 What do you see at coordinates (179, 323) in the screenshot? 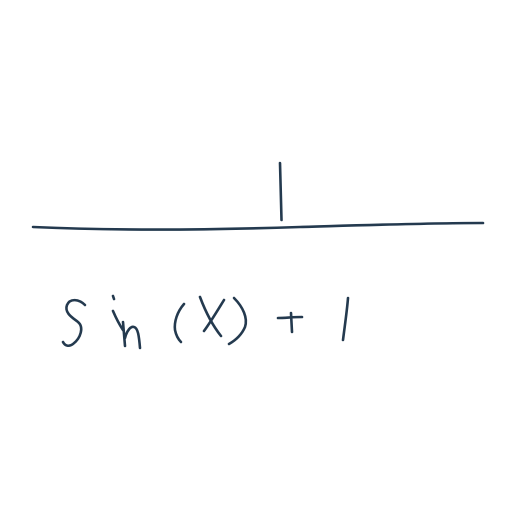
I see `left-paren-stroke` at bounding box center [179, 323].